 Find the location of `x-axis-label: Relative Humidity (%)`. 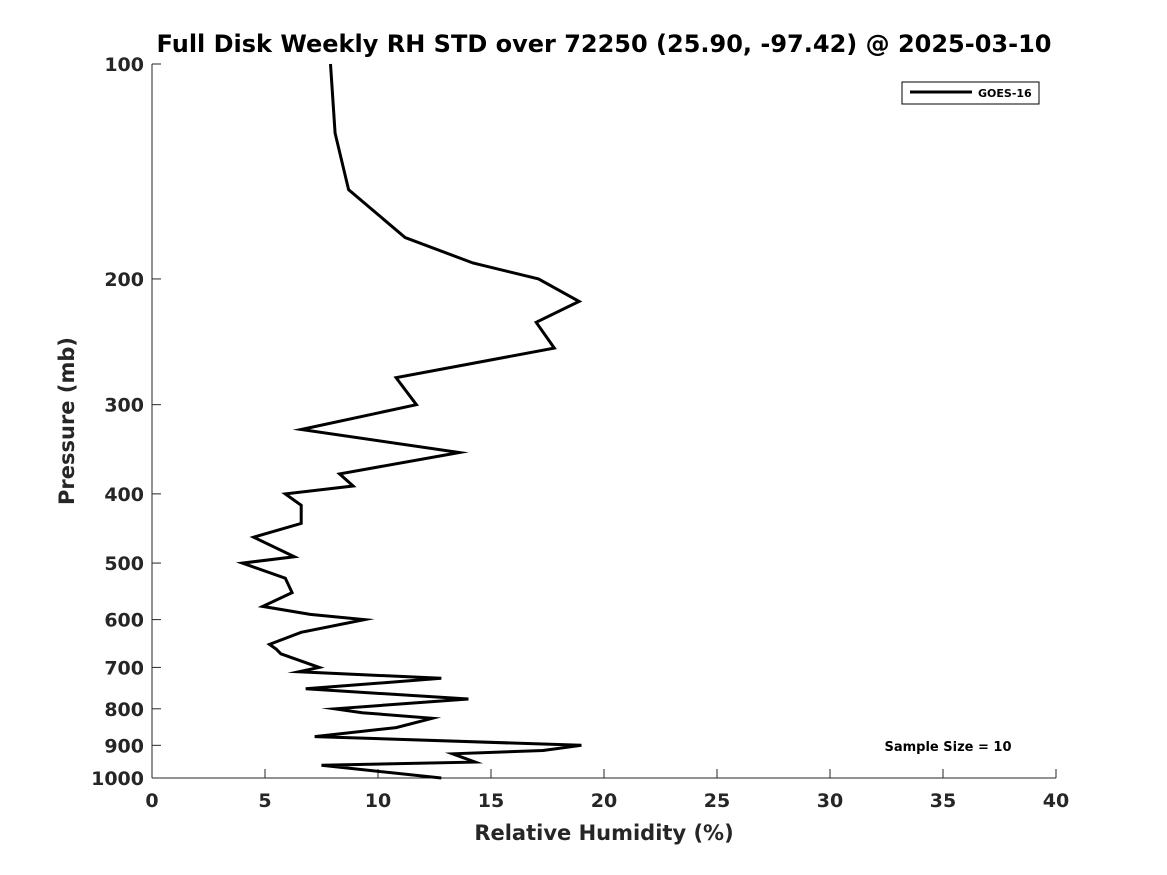

x-axis-label: Relative Humidity (%) is located at coordinates (603, 833).